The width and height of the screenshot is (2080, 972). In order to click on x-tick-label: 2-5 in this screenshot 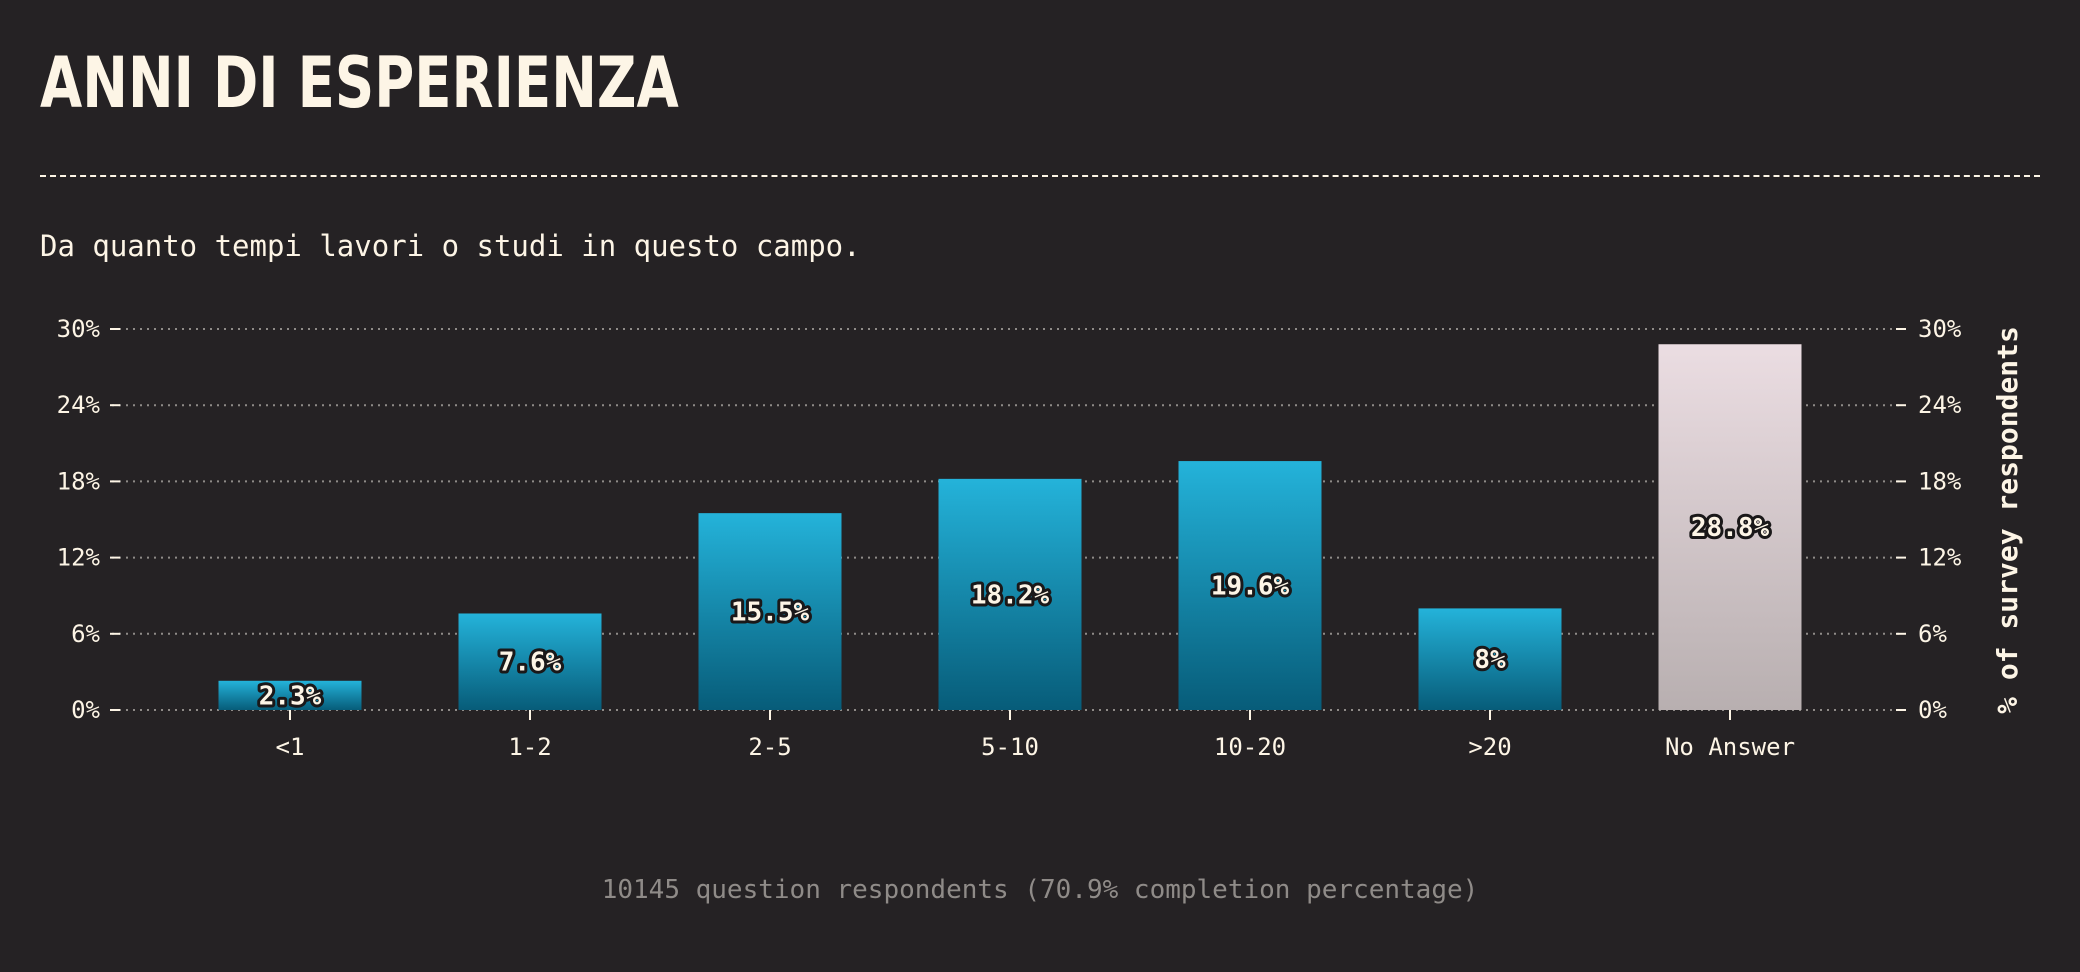, I will do `click(769, 747)`.